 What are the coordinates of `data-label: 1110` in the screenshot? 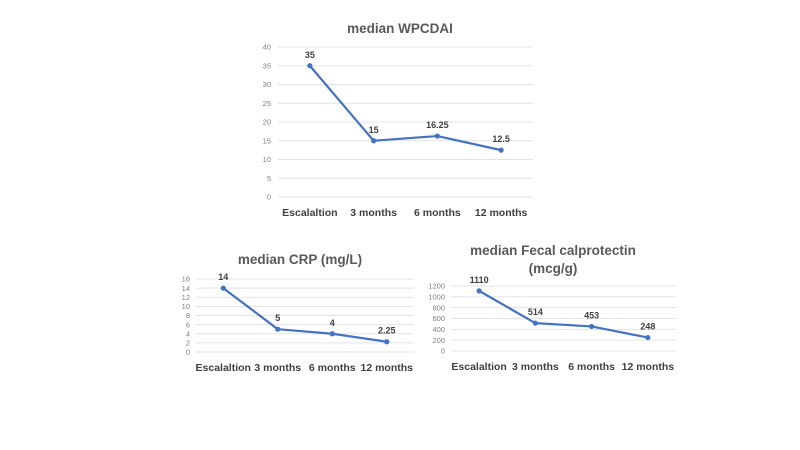 It's located at (479, 280).